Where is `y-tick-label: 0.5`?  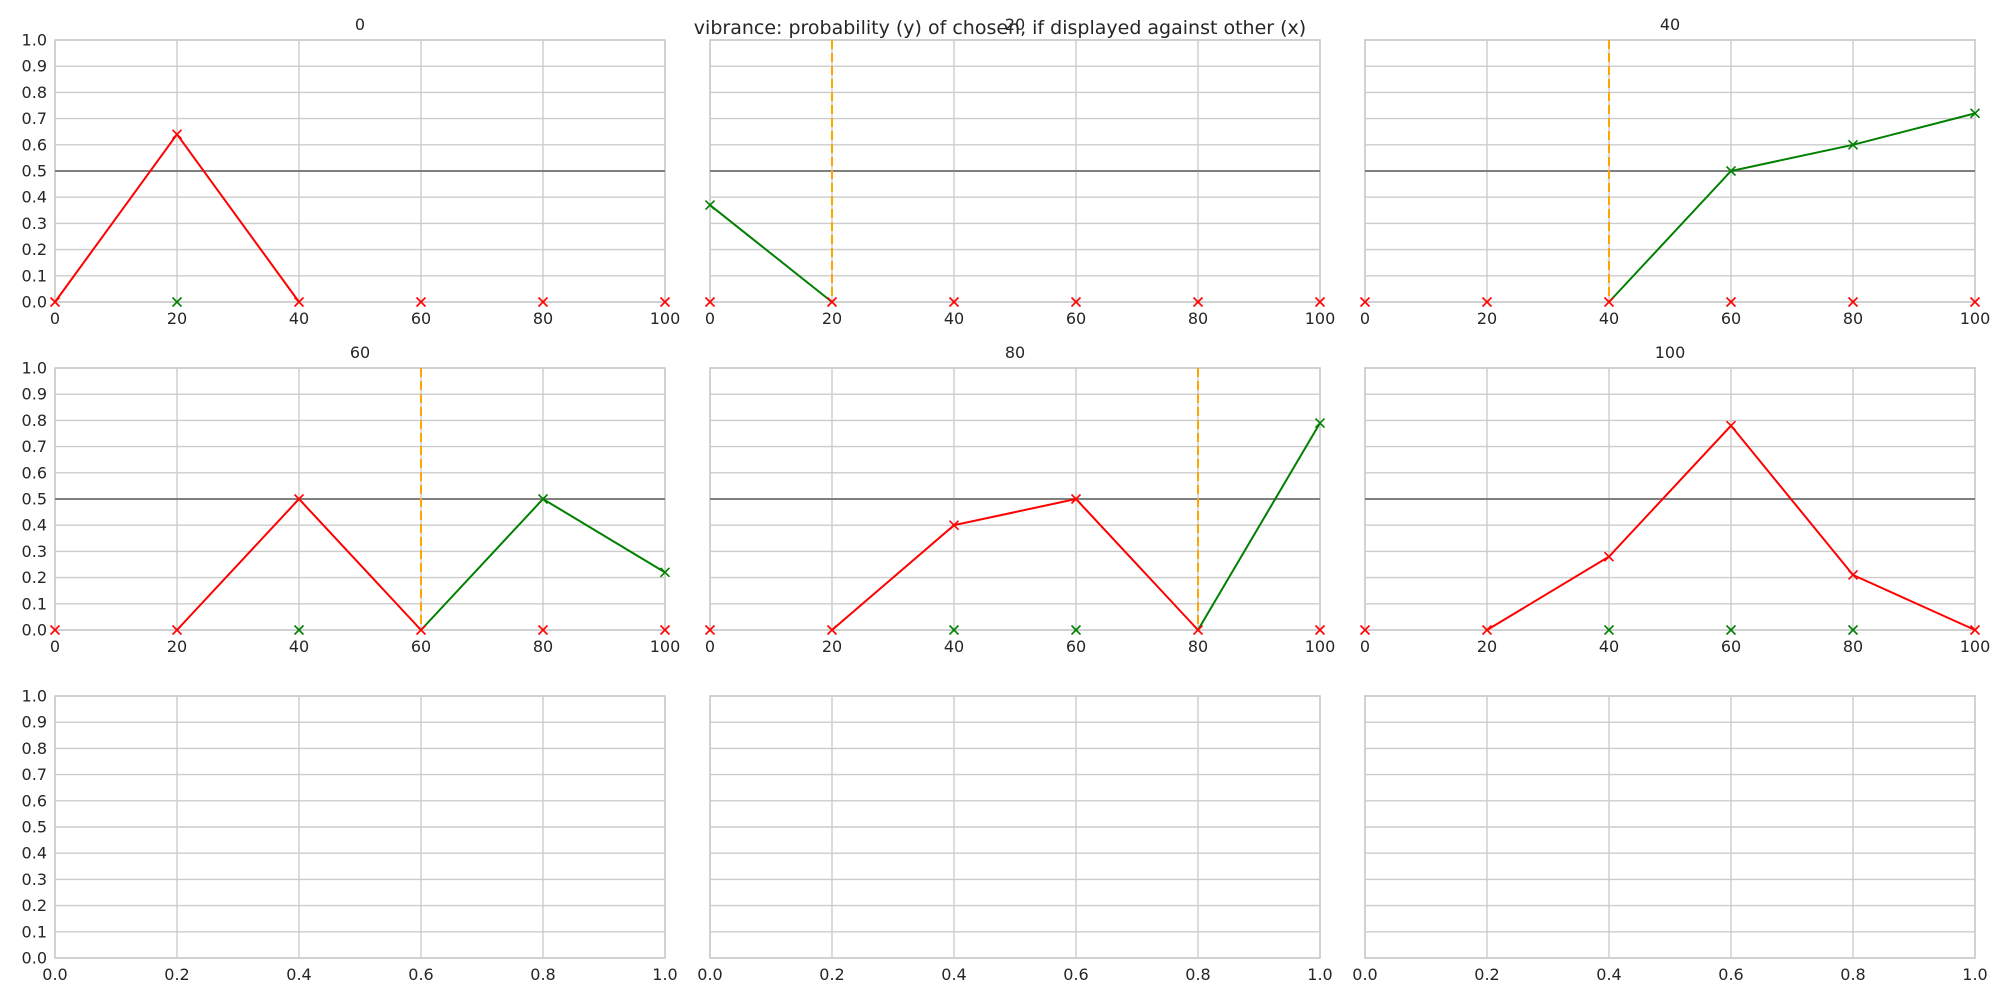 y-tick-label: 0.5 is located at coordinates (34, 499).